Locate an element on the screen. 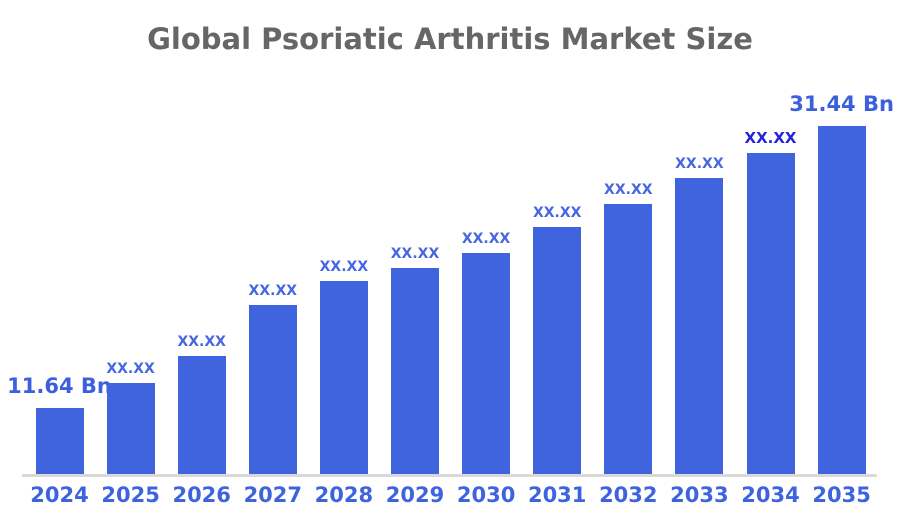  bar-2034 is located at coordinates (770, 313).